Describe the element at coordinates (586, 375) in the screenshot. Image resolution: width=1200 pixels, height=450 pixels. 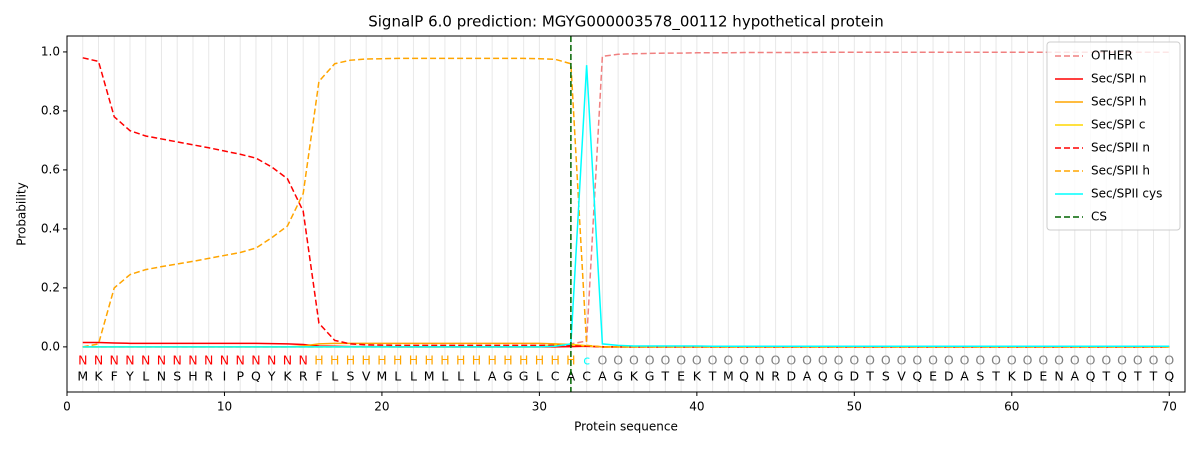
I see `residue: C` at that location.